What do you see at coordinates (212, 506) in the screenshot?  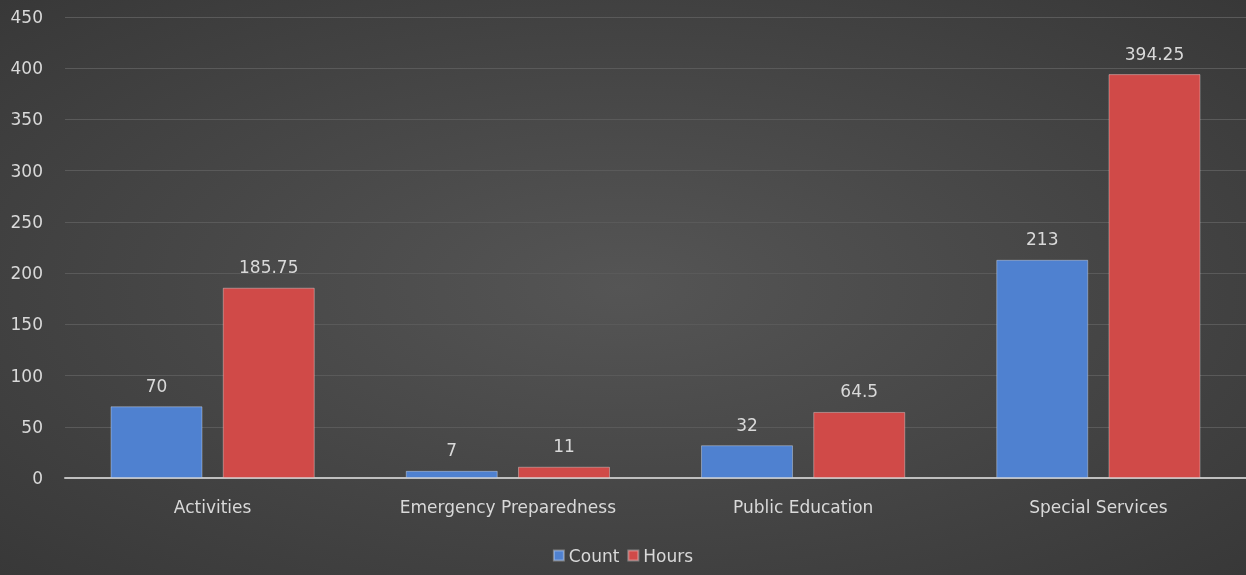 I see `x-tick-label: Activities` at bounding box center [212, 506].